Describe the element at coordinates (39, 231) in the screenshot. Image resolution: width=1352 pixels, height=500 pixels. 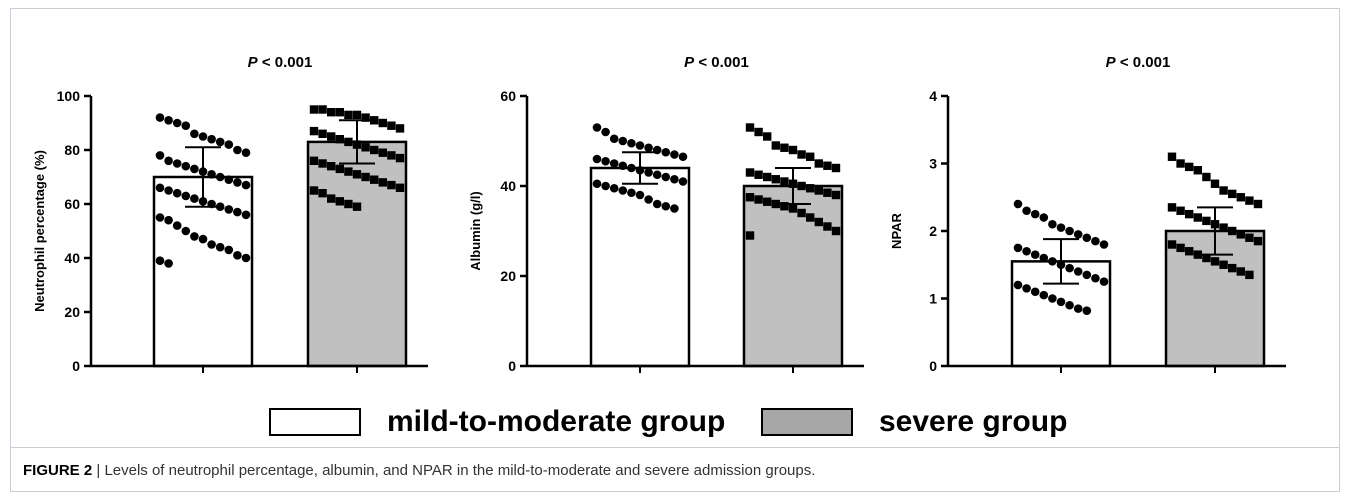
I see `y-axis-label: Neutrophil percentage (%)` at that location.